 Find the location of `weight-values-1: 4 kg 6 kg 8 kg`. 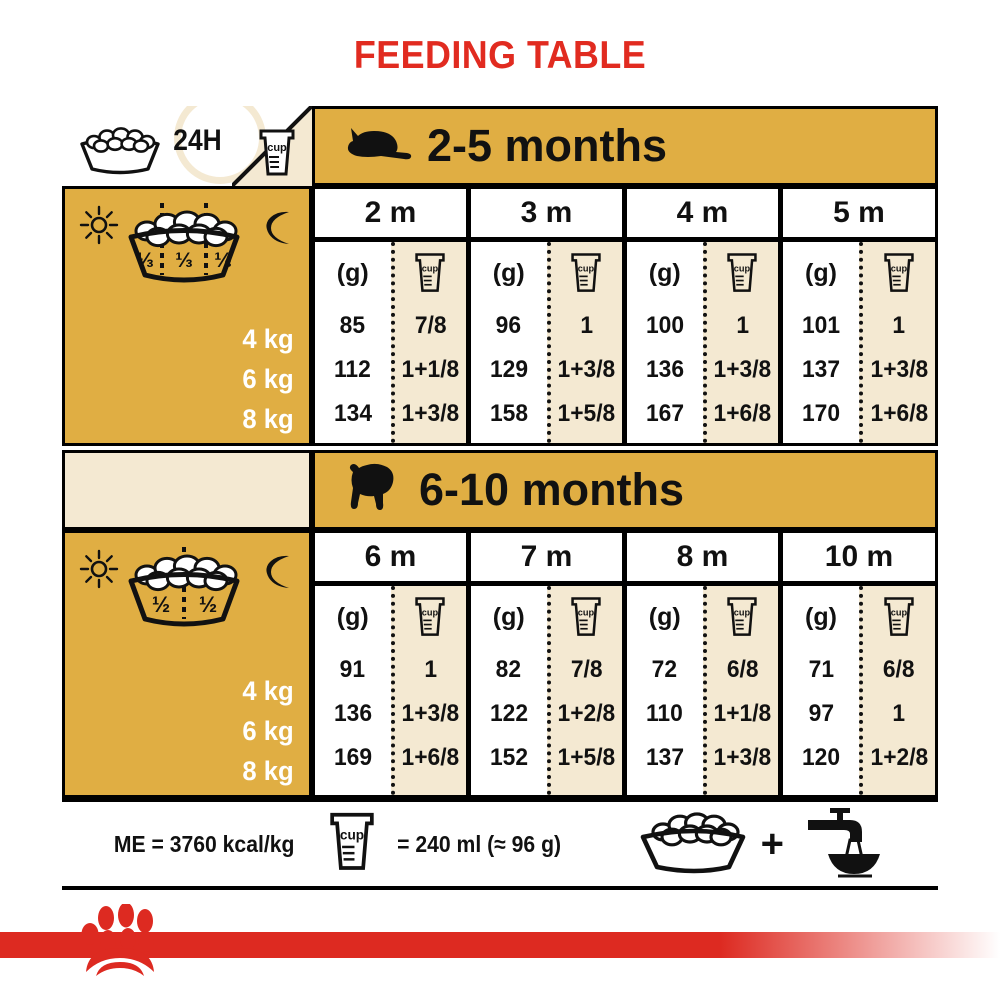

weight-values-1: 4 kg 6 kg 8 kg is located at coordinates (268, 379).